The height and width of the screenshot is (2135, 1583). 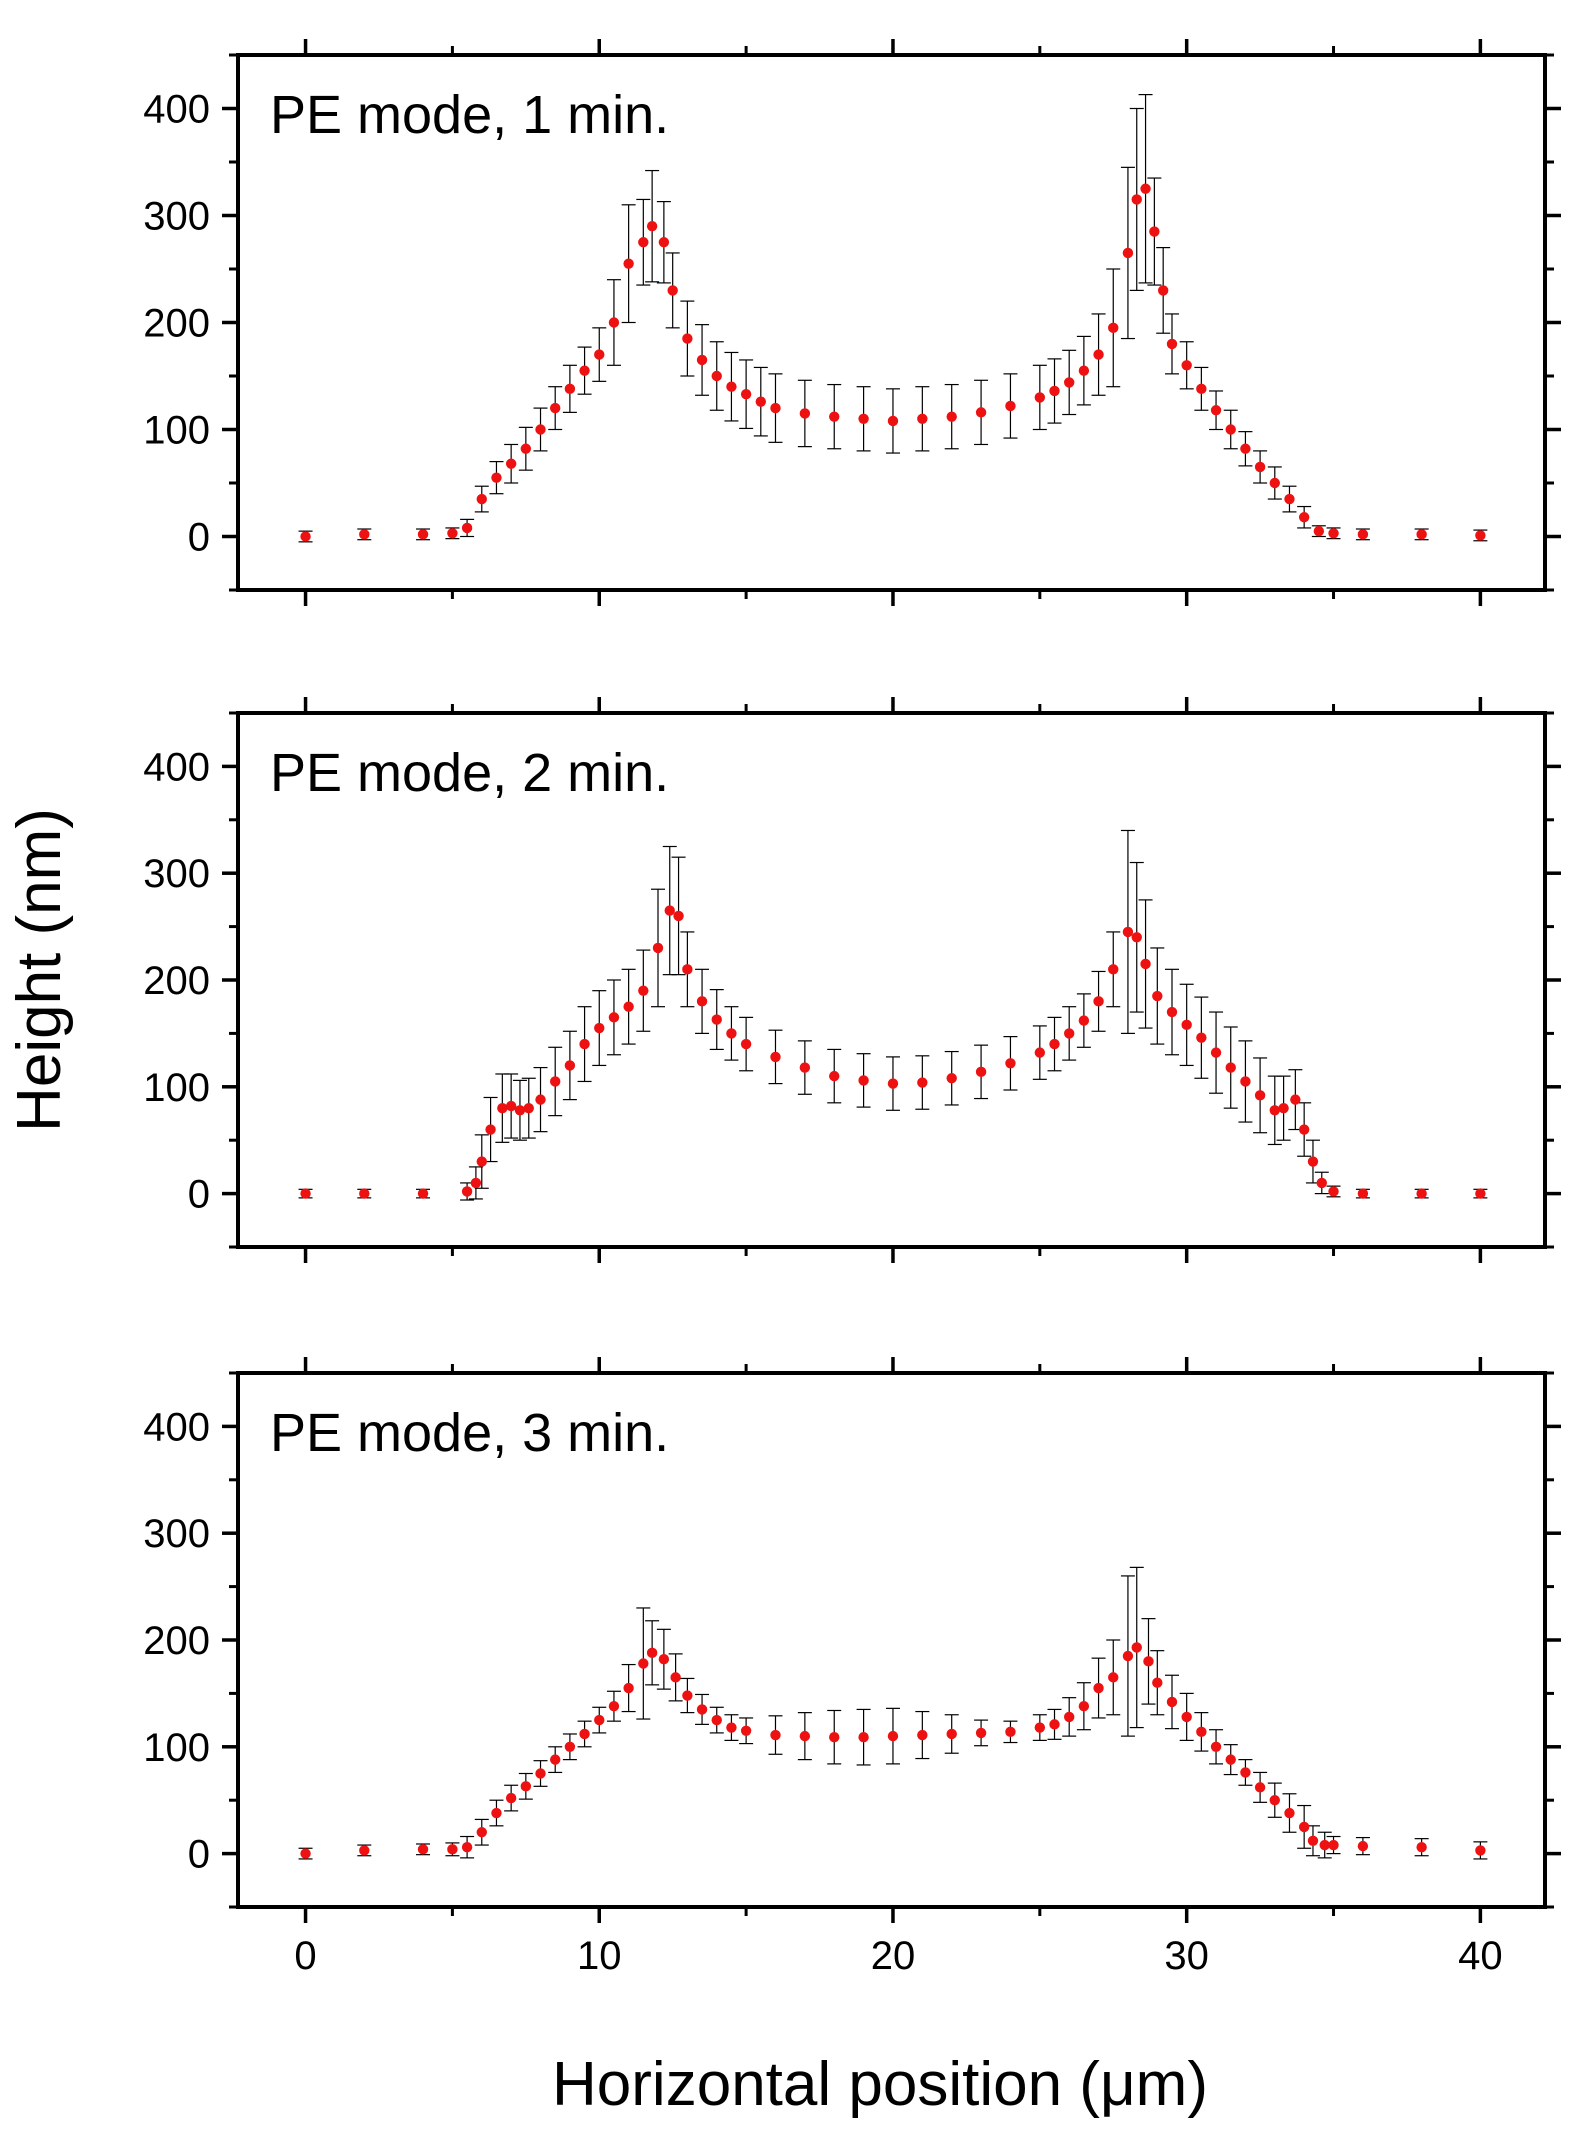 What do you see at coordinates (199, 1195) in the screenshot?
I see `y-tick-label: 0` at bounding box center [199, 1195].